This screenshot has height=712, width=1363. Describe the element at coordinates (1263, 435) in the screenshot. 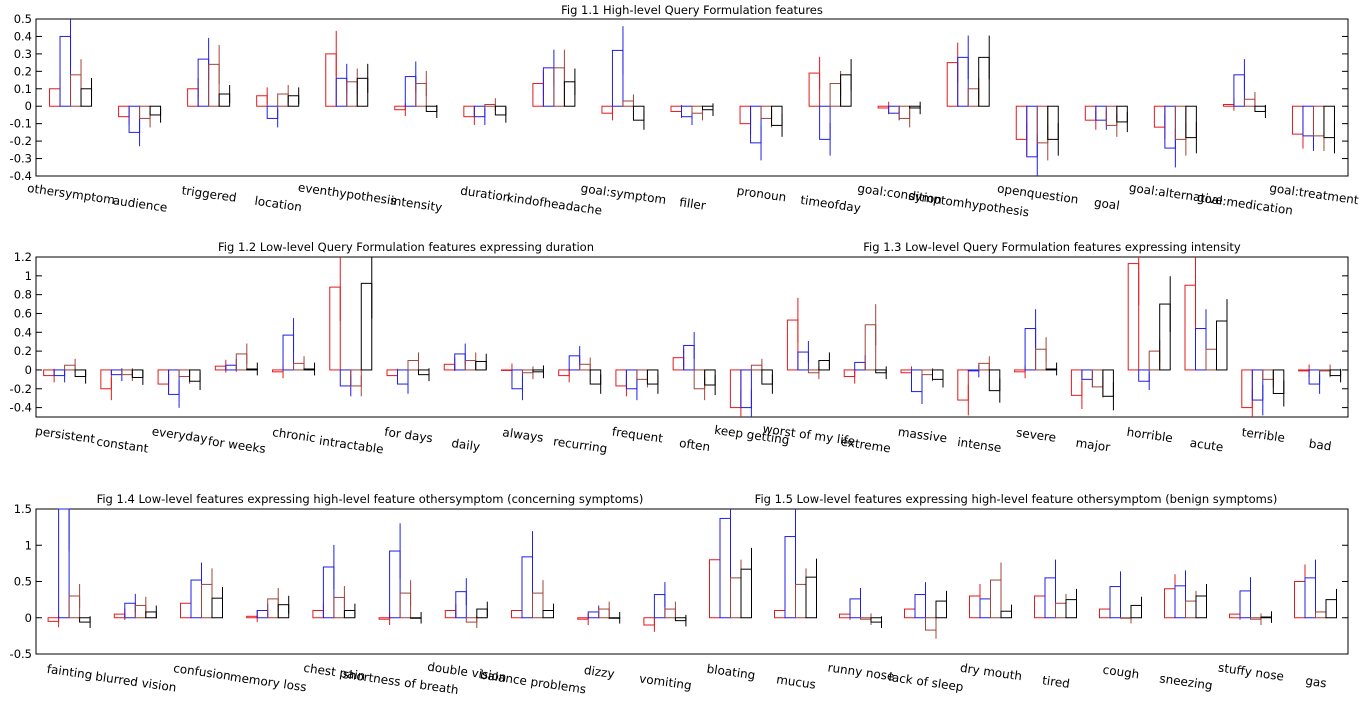

I see `category-label: terrible` at that location.